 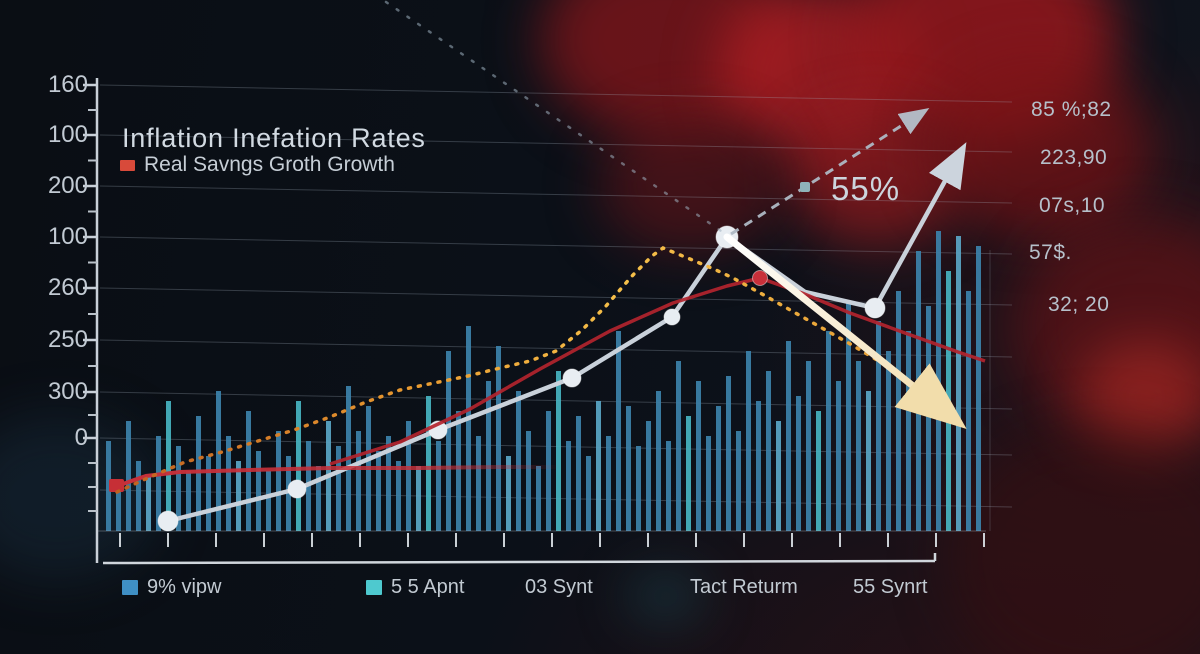 What do you see at coordinates (81, 437) in the screenshot?
I see `y-axis-tick-label: 0` at bounding box center [81, 437].